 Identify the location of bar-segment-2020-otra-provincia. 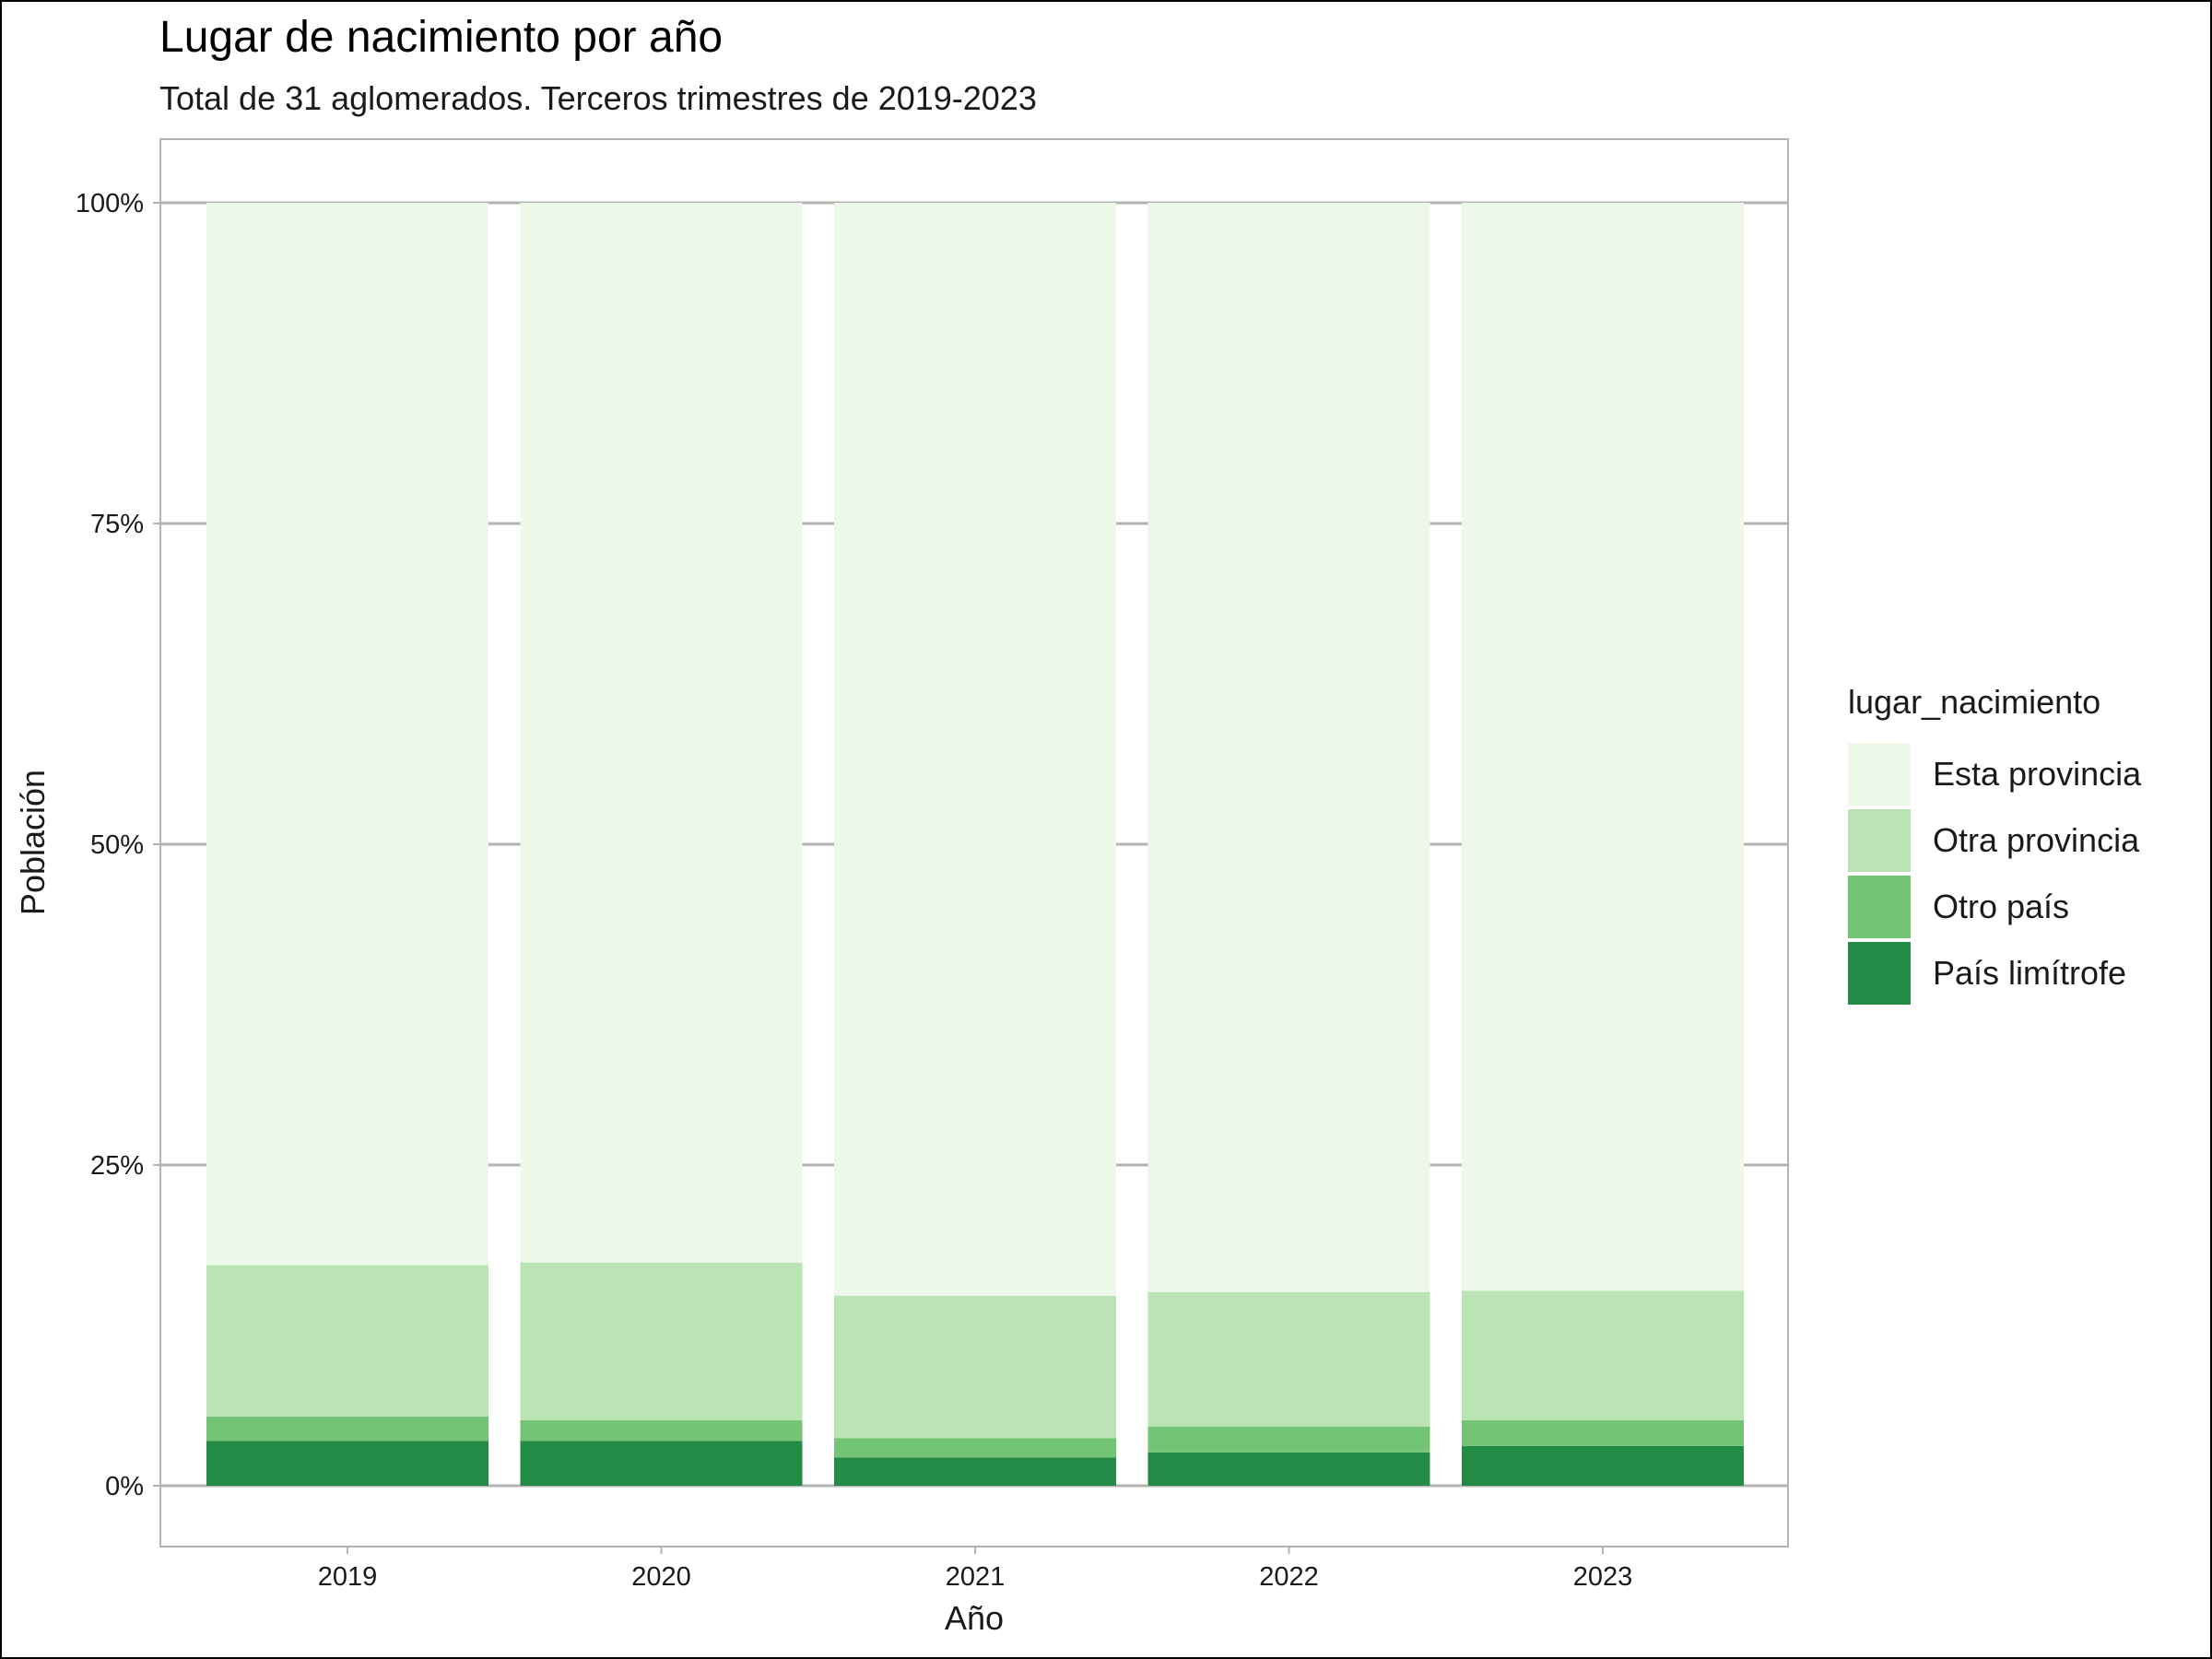
(661, 1341).